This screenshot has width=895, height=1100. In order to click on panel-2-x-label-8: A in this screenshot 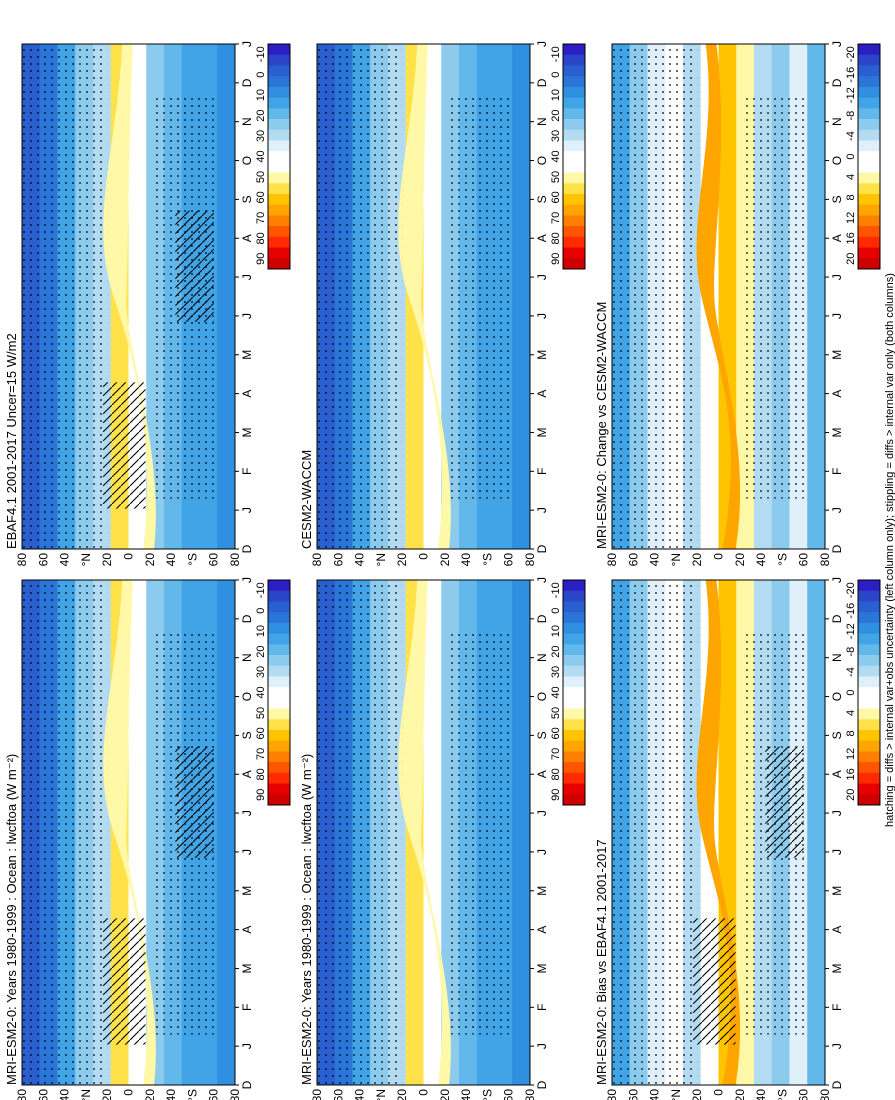, I will do `click(247, 238)`.